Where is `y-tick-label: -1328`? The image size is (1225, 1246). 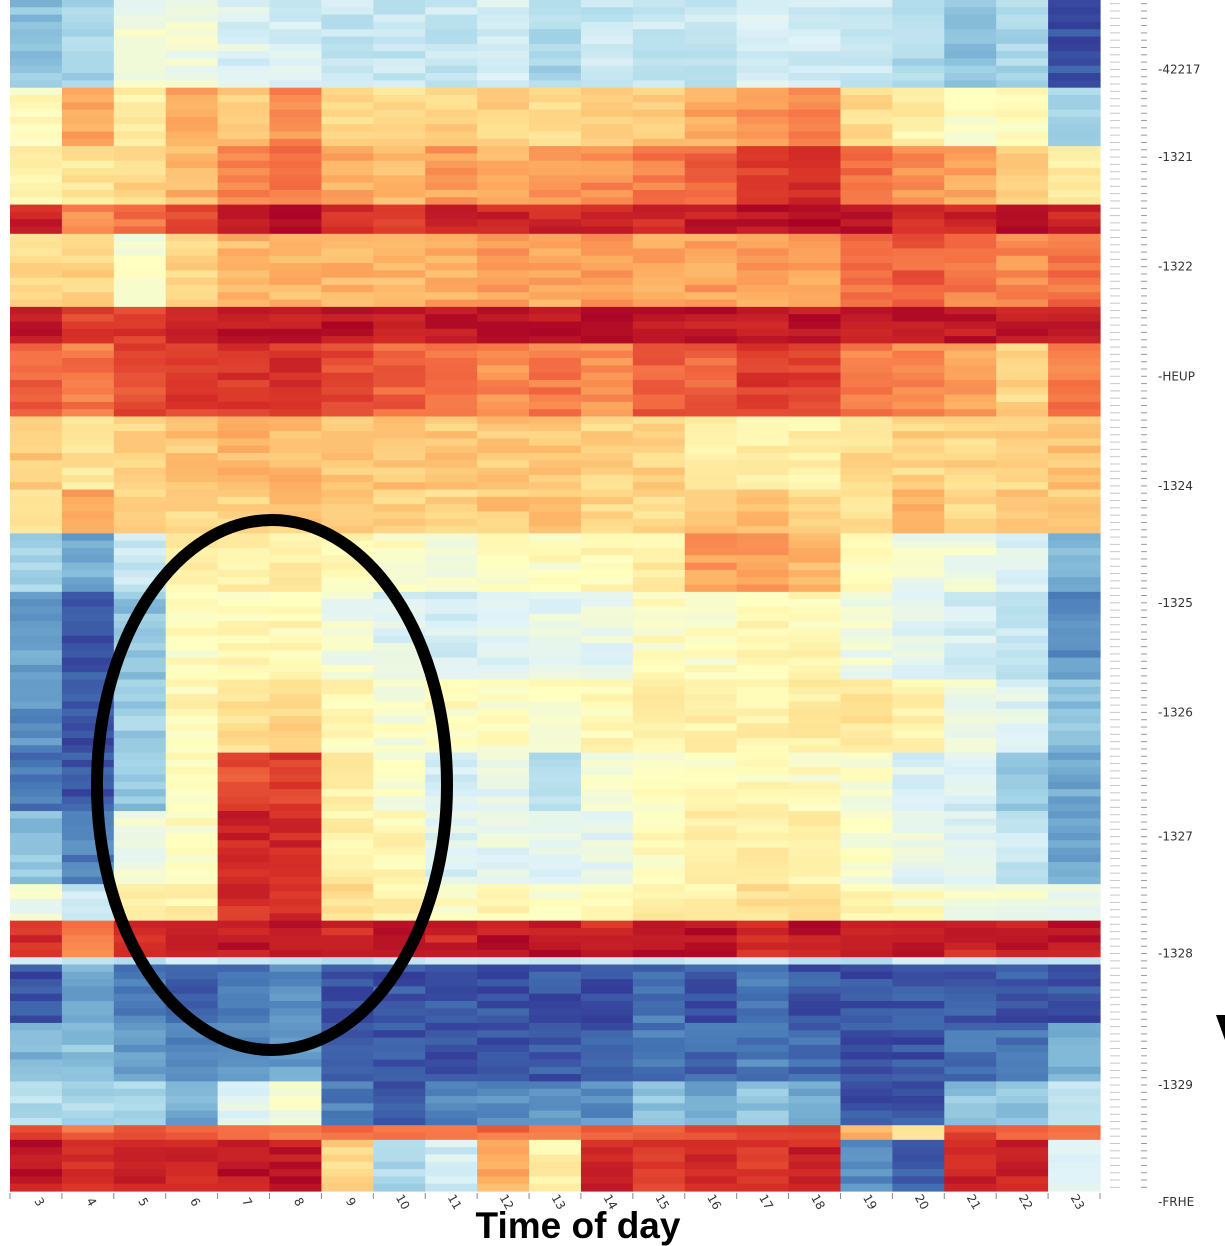 y-tick-label: -1328 is located at coordinates (1175, 954).